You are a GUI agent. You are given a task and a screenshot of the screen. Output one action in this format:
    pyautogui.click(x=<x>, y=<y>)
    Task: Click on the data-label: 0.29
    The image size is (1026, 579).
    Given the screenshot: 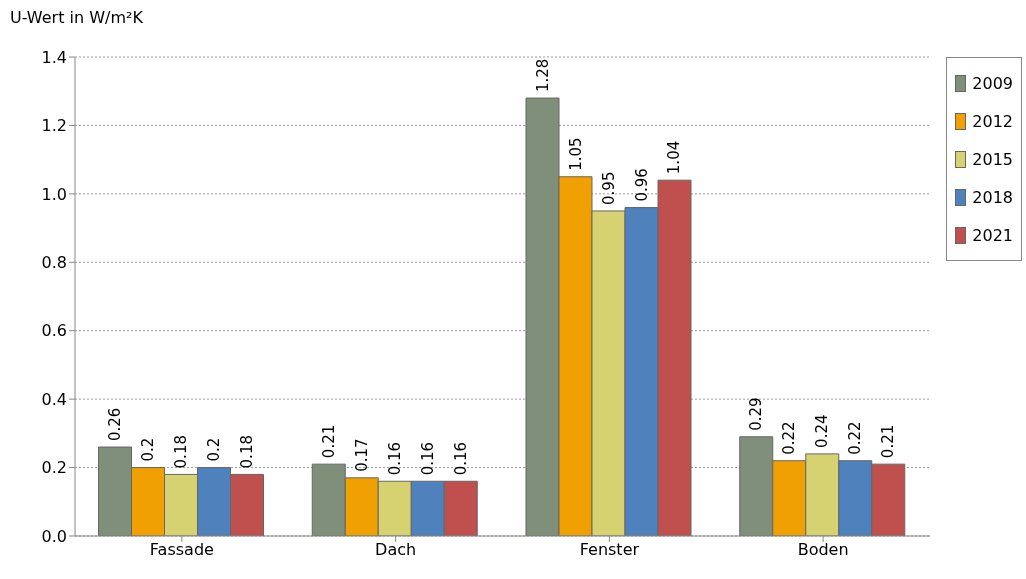 What is the action you would take?
    pyautogui.click(x=756, y=414)
    